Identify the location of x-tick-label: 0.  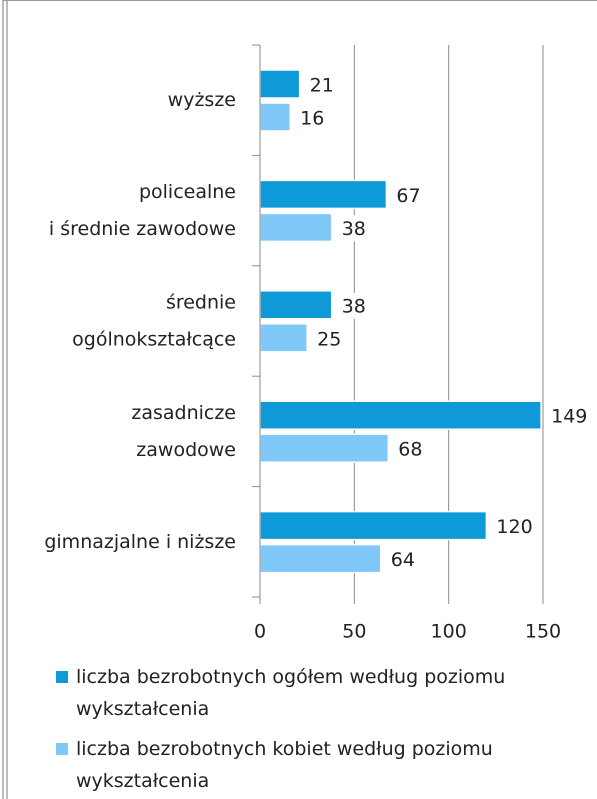
(260, 632).